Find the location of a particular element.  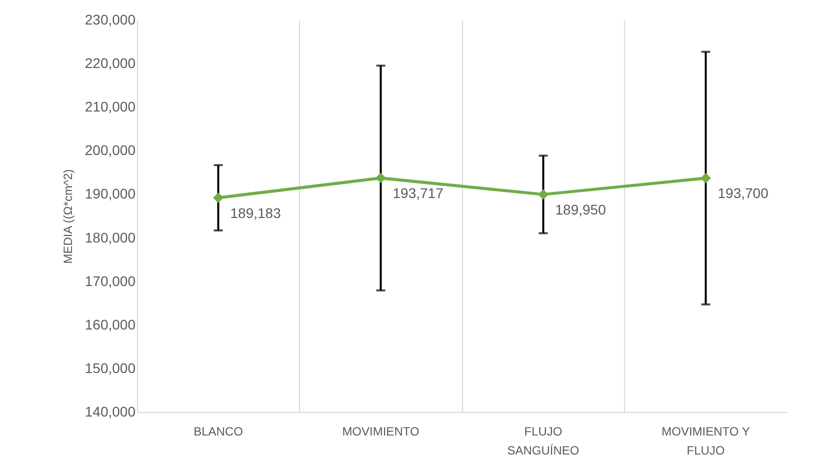

y-tick-label: 180,000 is located at coordinates (110, 237).